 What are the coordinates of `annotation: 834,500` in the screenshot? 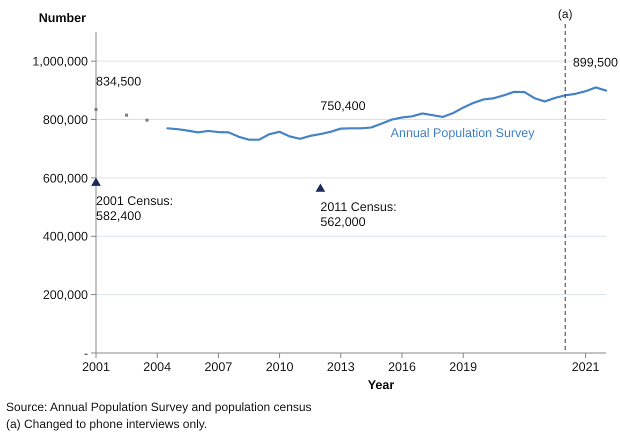 It's located at (119, 81).